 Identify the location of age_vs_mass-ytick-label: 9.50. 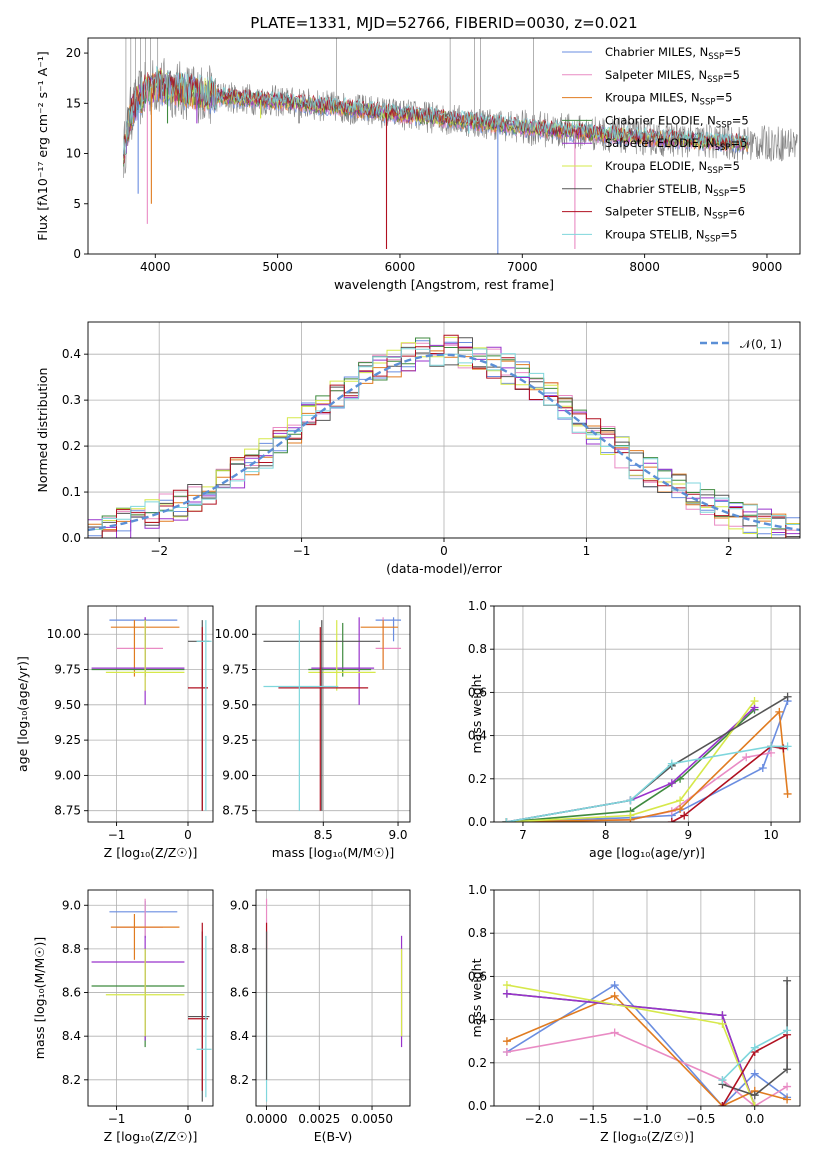
(235, 705).